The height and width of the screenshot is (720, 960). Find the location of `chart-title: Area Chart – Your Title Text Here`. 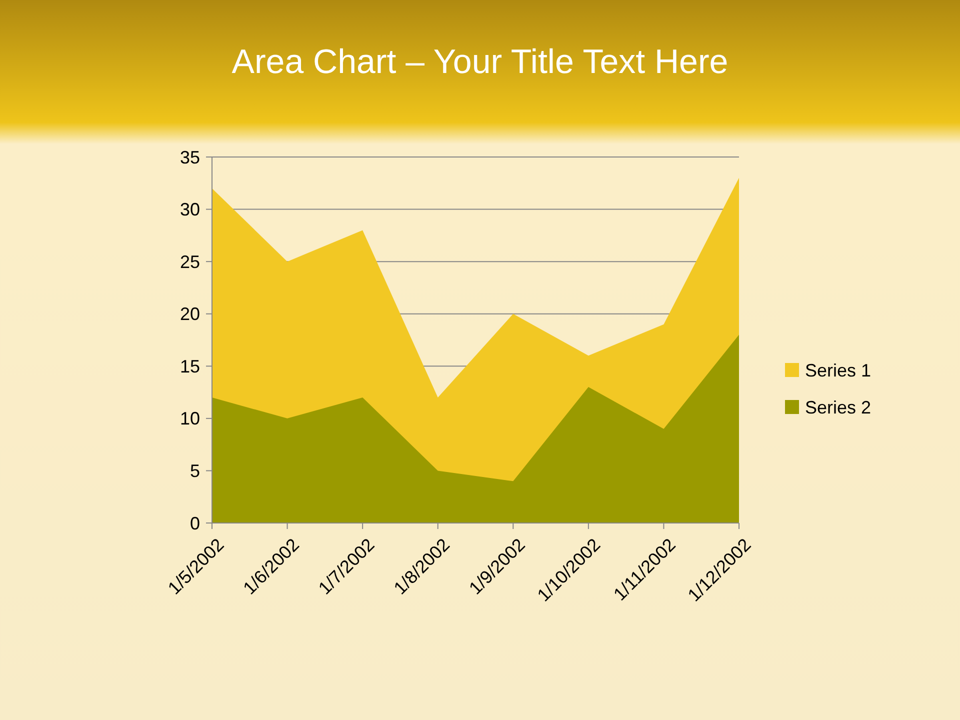

chart-title: Area Chart – Your Title Text Here is located at coordinates (480, 62).